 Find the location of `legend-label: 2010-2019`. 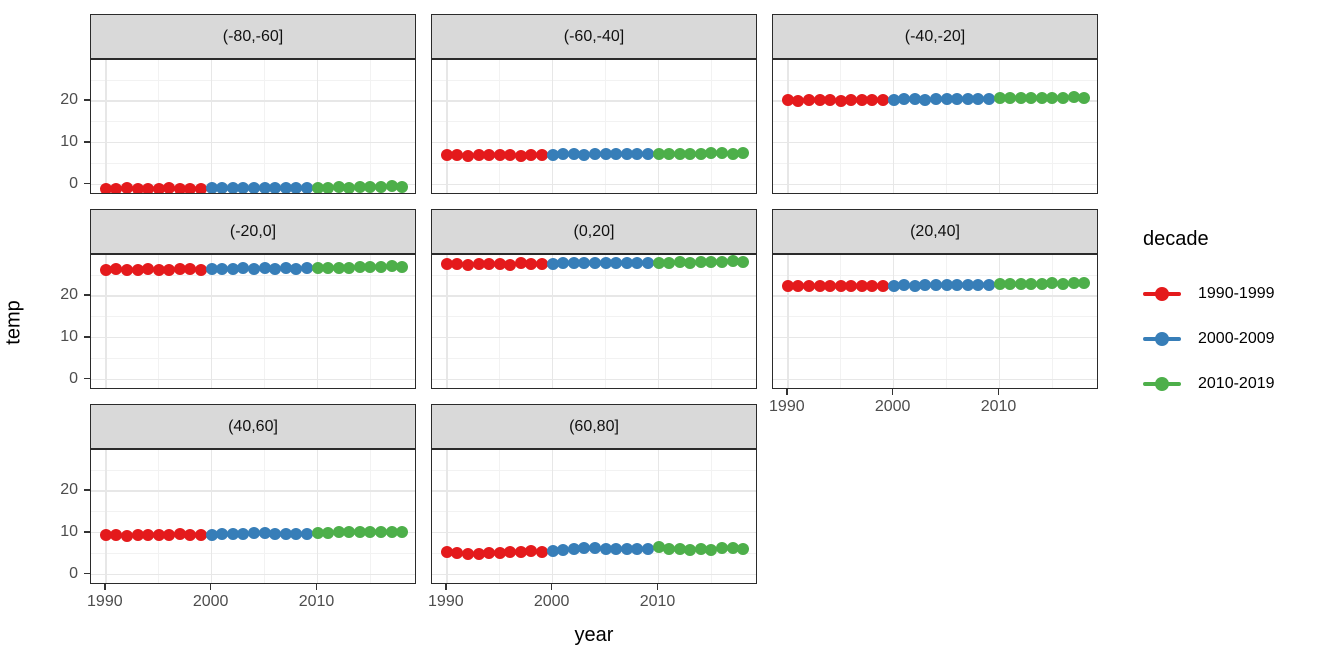

legend-label: 2010-2019 is located at coordinates (1236, 383).